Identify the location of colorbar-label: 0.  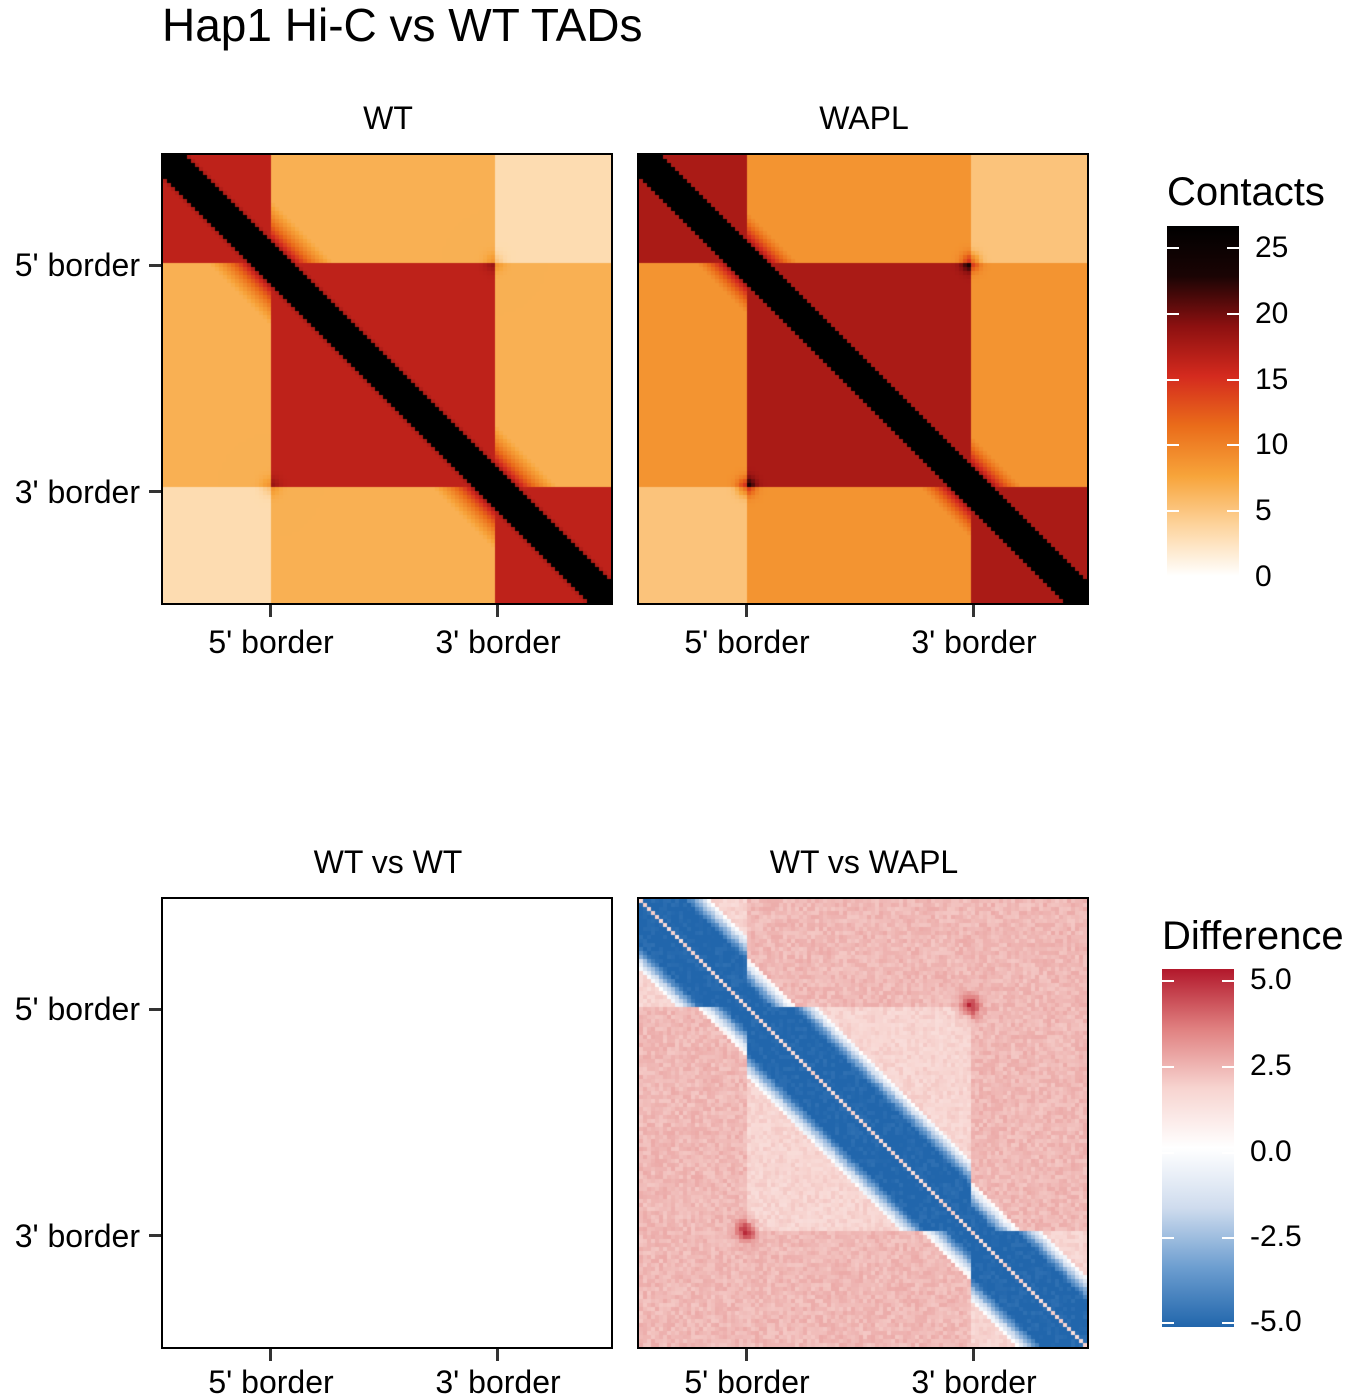
(1263, 576).